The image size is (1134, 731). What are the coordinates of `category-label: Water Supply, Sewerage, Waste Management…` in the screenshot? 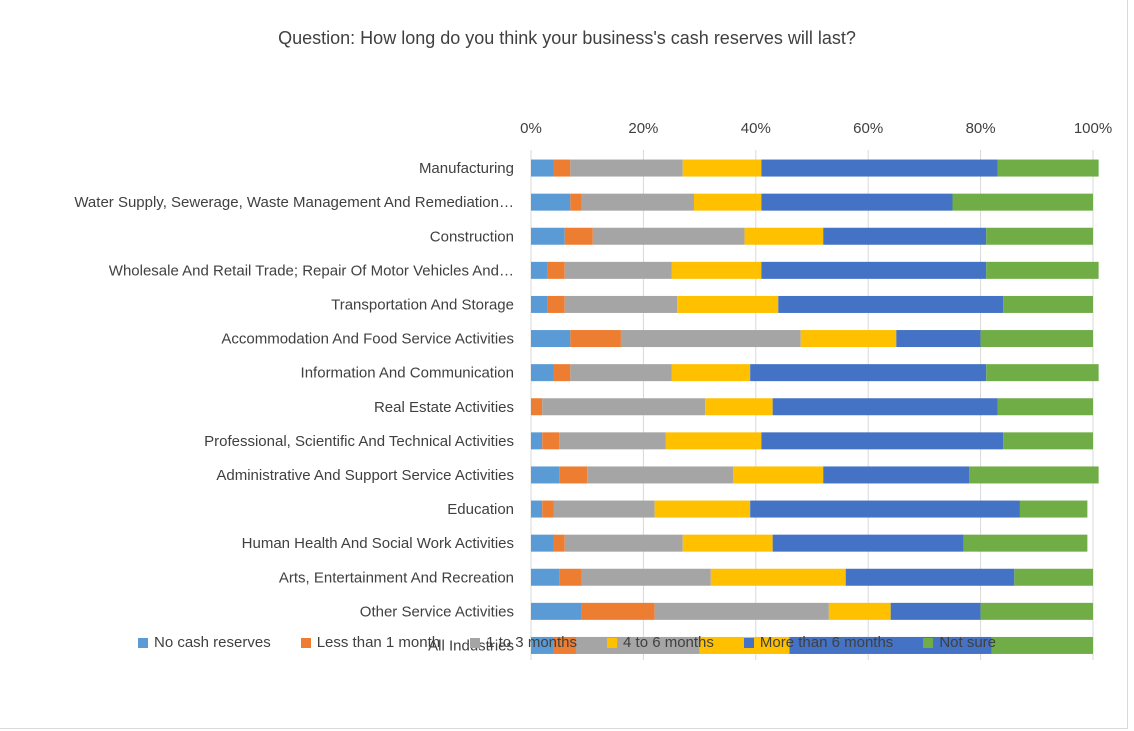 It's located at (294, 202).